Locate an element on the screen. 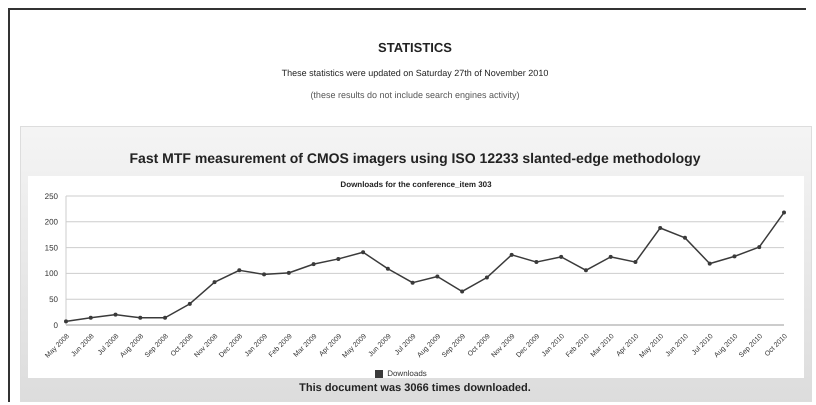 Image resolution: width=816 pixels, height=405 pixels. text: (these results do not include search engines activity) is located at coordinates (415, 95).